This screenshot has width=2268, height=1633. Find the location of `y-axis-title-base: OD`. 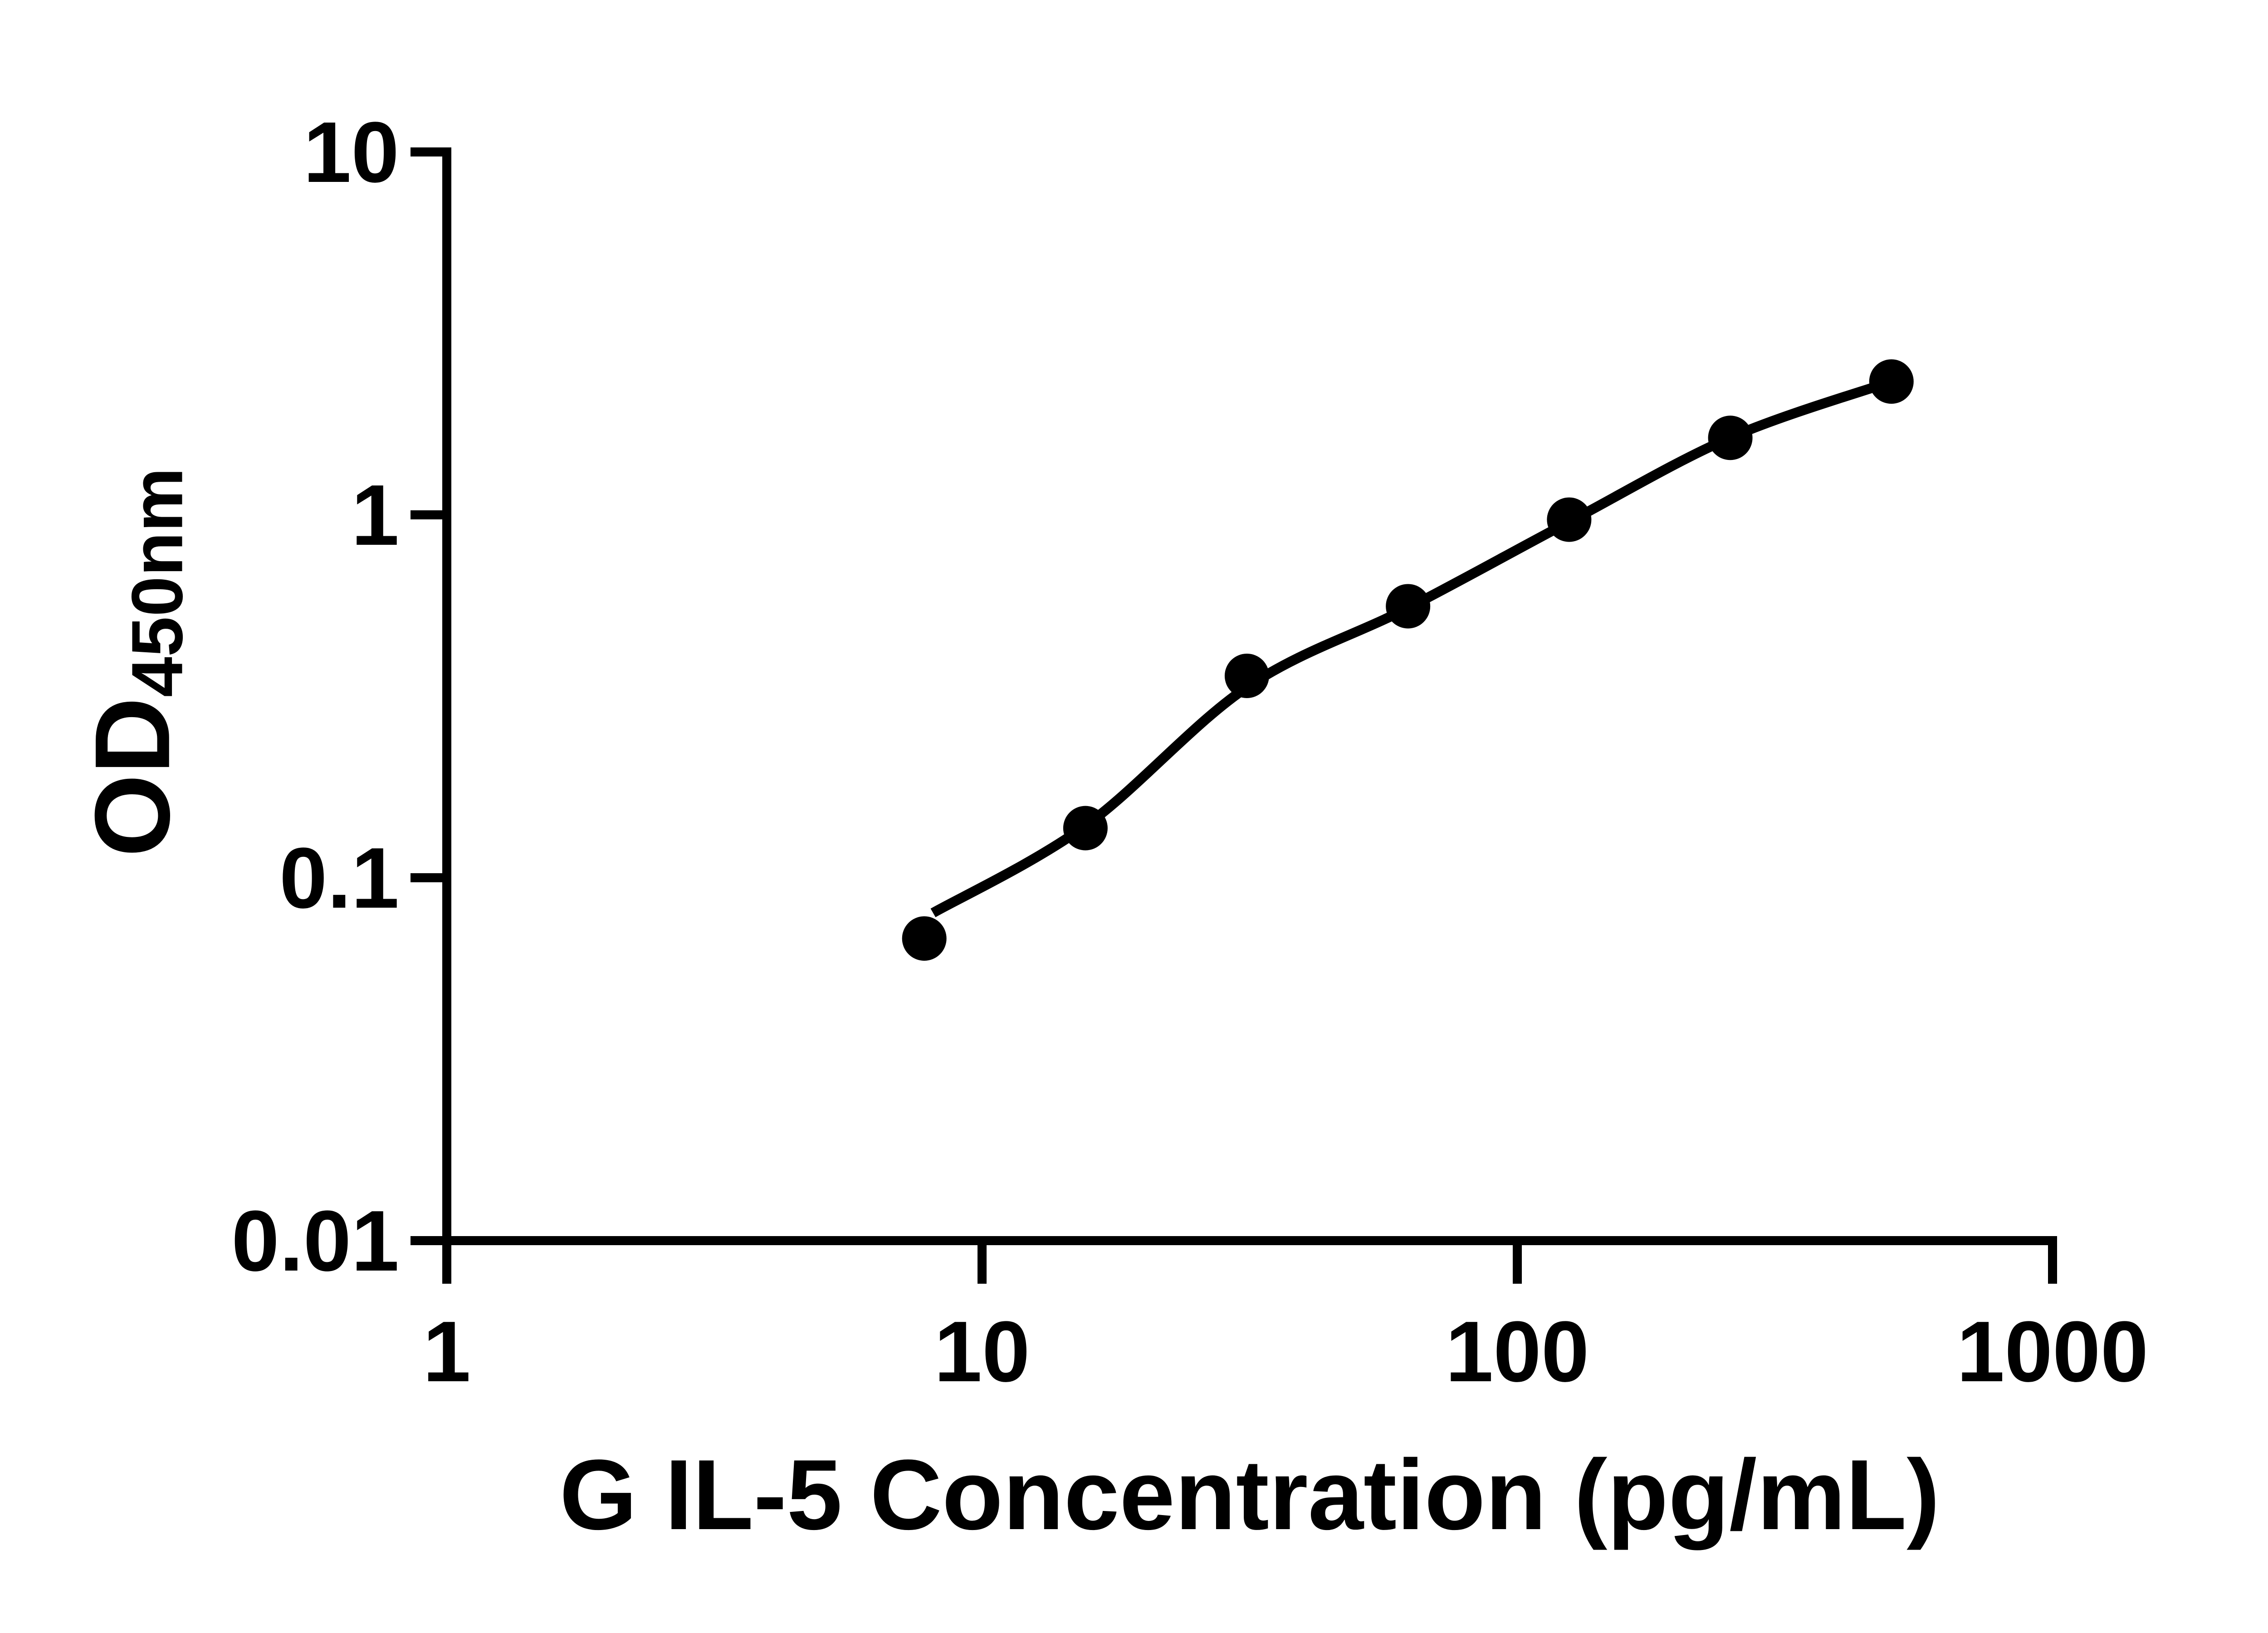

y-axis-title-base: OD is located at coordinates (132, 777).